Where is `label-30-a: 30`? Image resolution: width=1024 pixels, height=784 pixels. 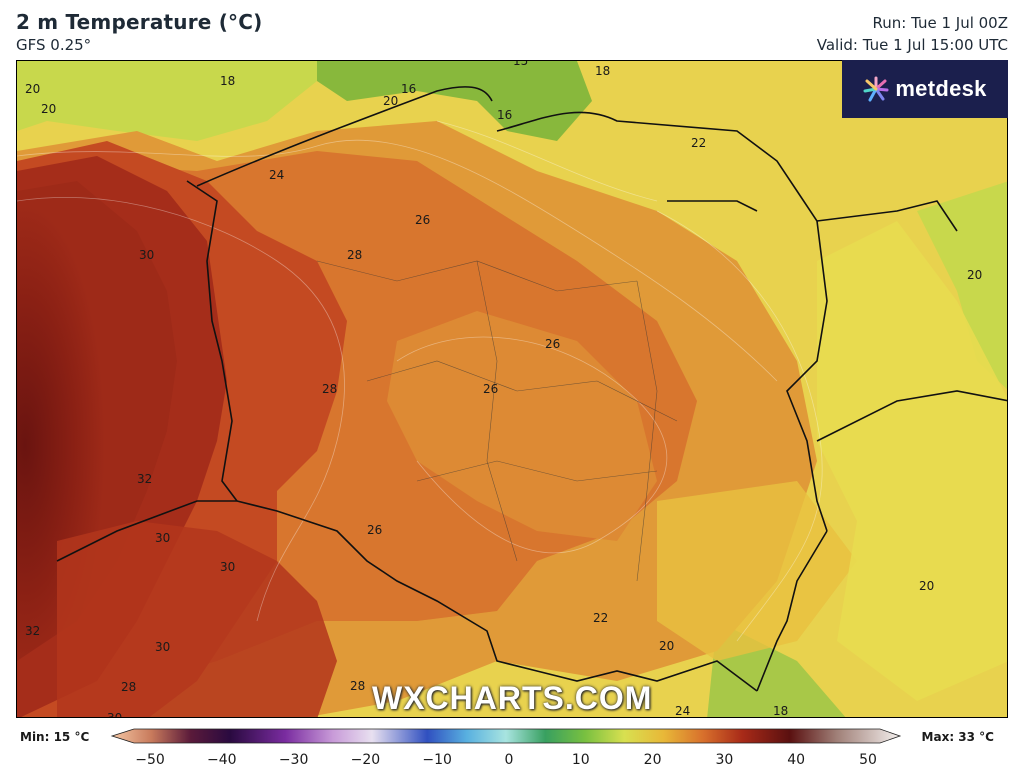
label-30-a: 30 is located at coordinates (146, 255).